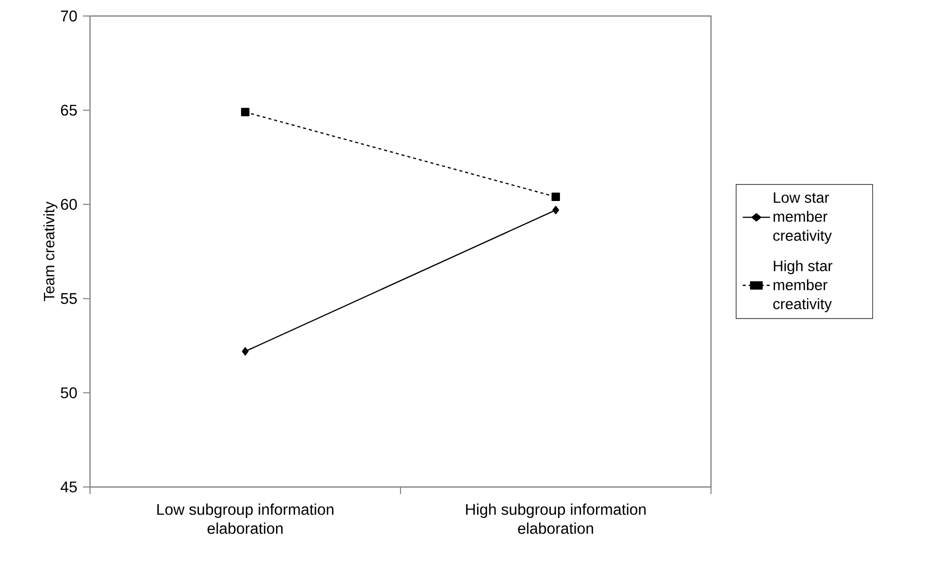 The image size is (935, 569). What do you see at coordinates (69, 204) in the screenshot?
I see `y-tick-label: 60` at bounding box center [69, 204].